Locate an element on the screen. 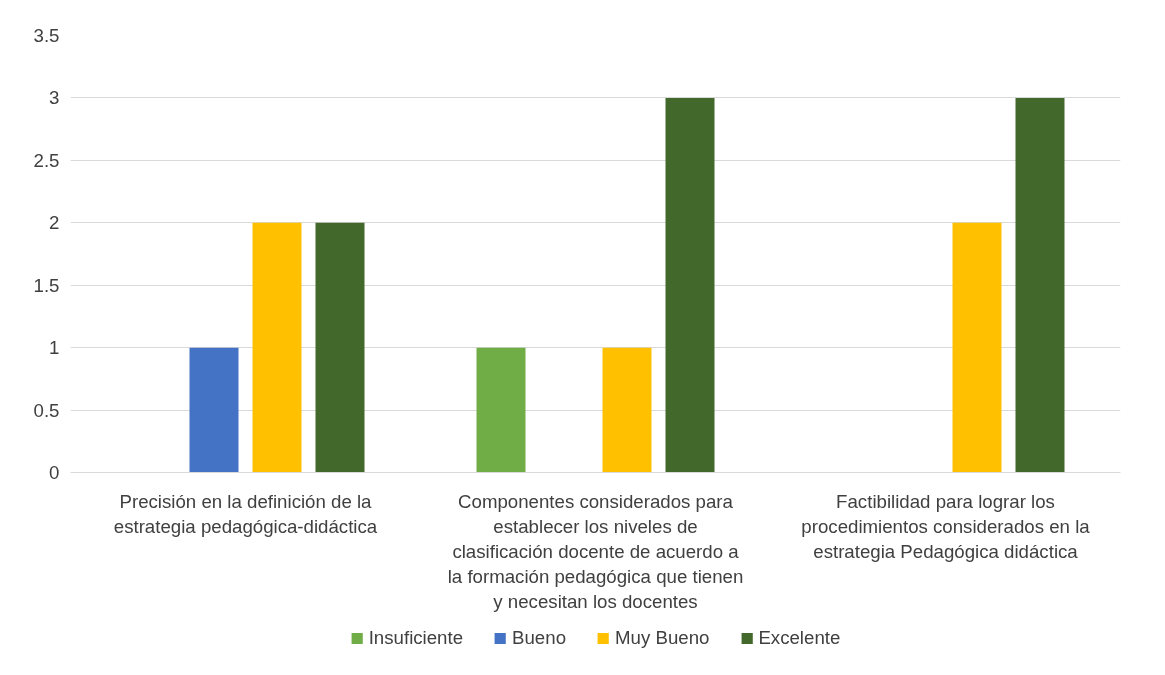 The width and height of the screenshot is (1165, 675). legend-label: Excelente is located at coordinates (799, 637).